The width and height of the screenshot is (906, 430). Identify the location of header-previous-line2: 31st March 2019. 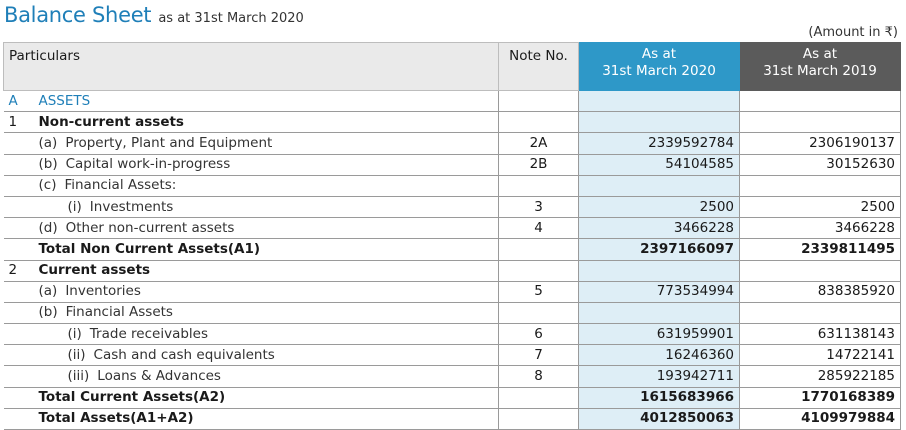
(820, 71).